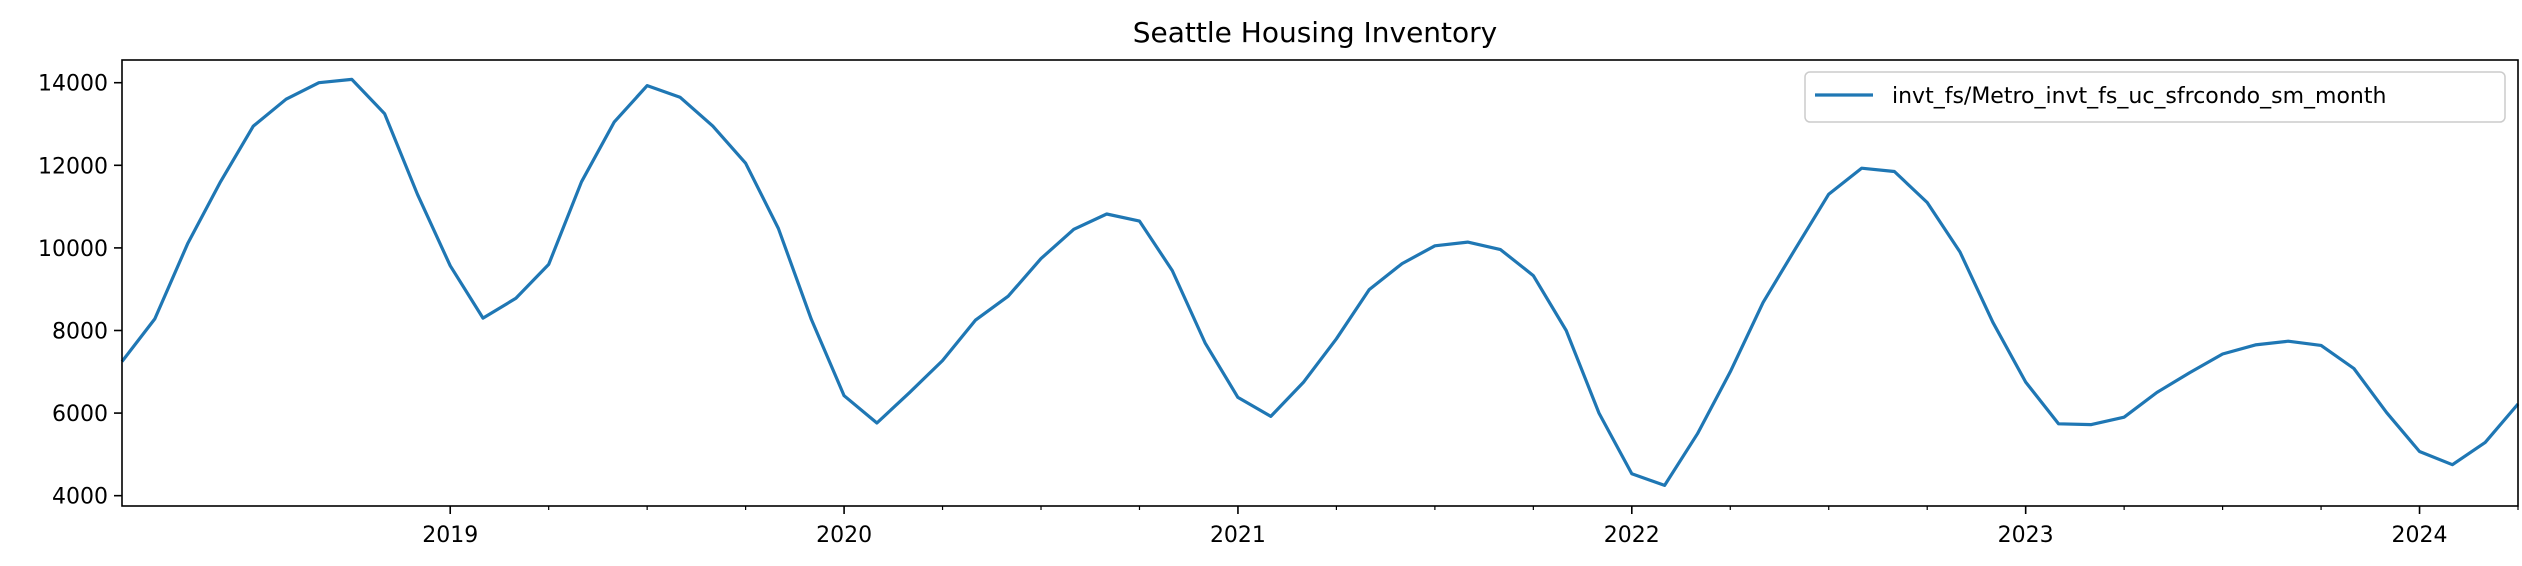  Describe the element at coordinates (2420, 535) in the screenshot. I see `x-tick-label: 2024` at that location.